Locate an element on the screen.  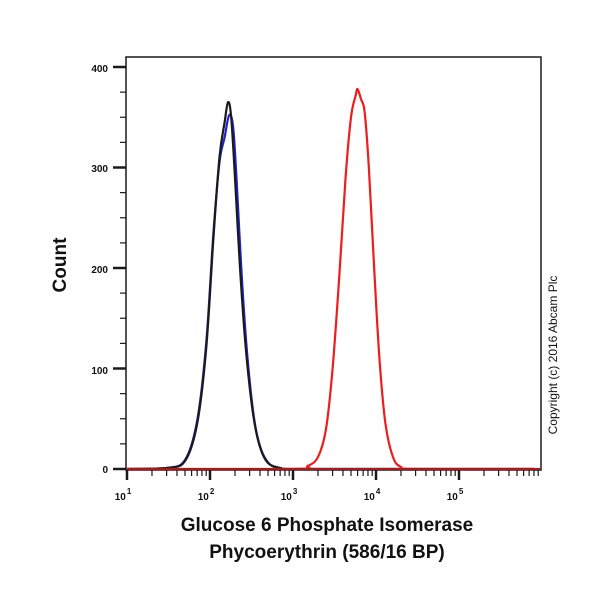
x-axis-label-line2: Phycoerythrin (586/16 BP) is located at coordinates (326, 552).